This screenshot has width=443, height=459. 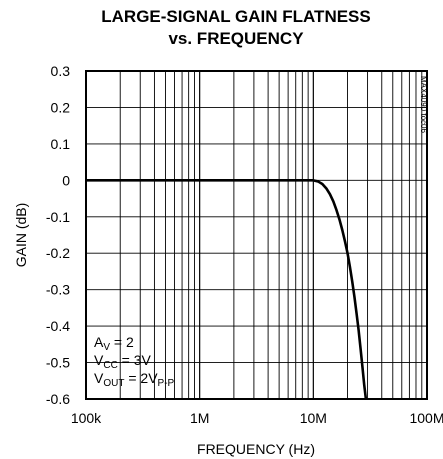 What do you see at coordinates (61, 71) in the screenshot?
I see `y-tick-label: 0.3` at bounding box center [61, 71].